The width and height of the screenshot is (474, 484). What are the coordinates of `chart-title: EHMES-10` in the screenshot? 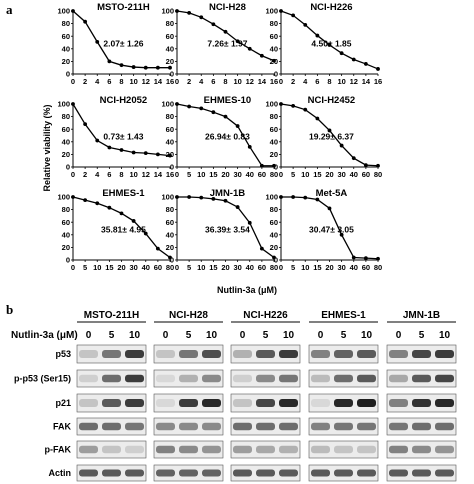 It's located at (228, 100).